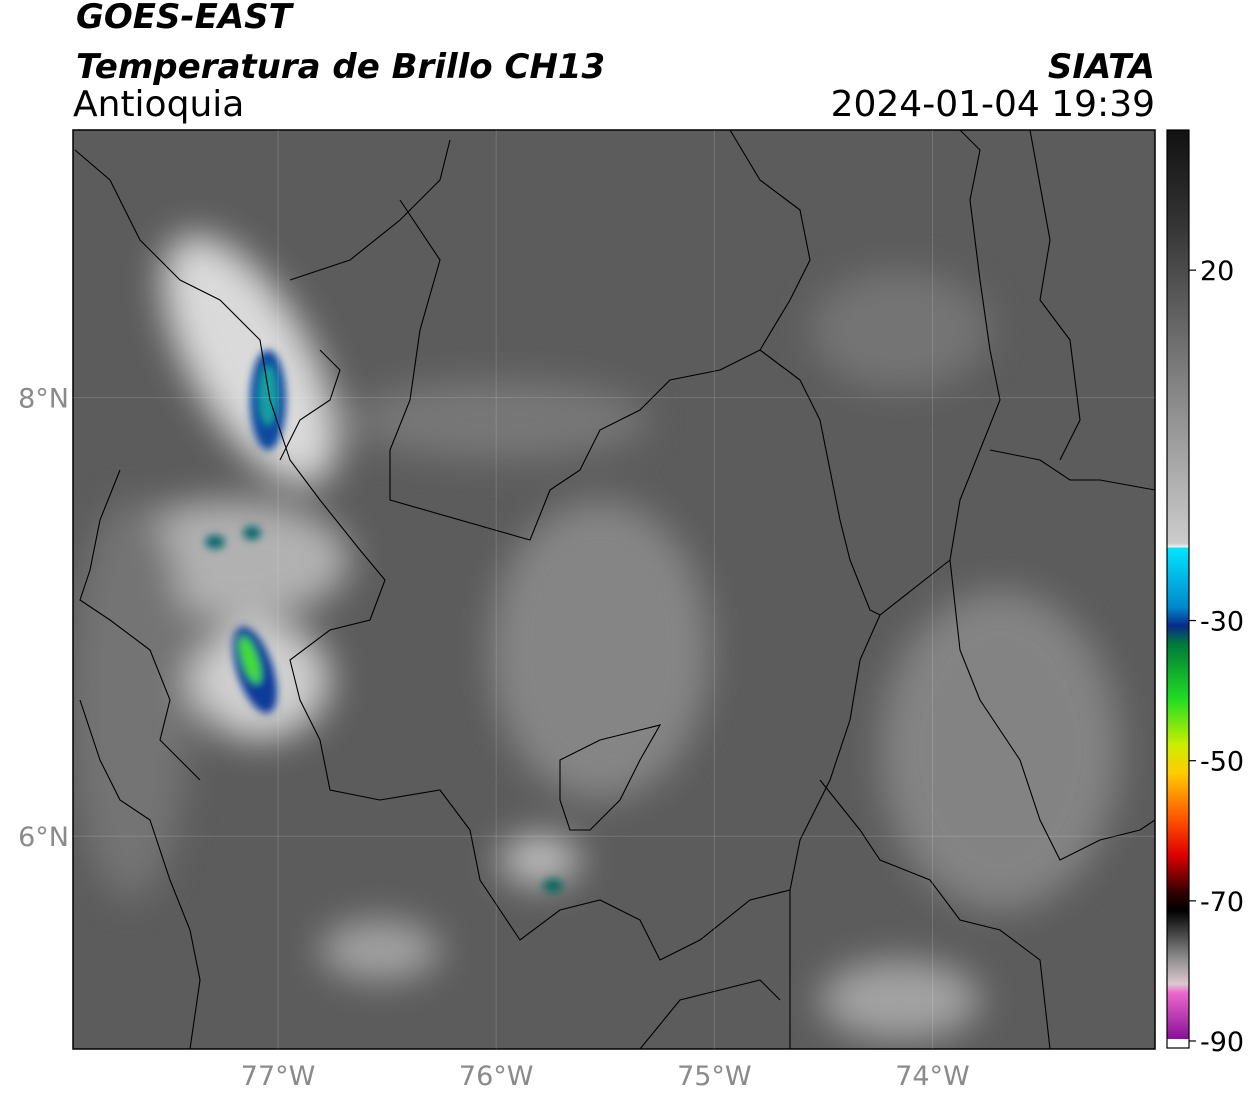  What do you see at coordinates (185, 18) in the screenshot?
I see `title: GOES-EAST` at bounding box center [185, 18].